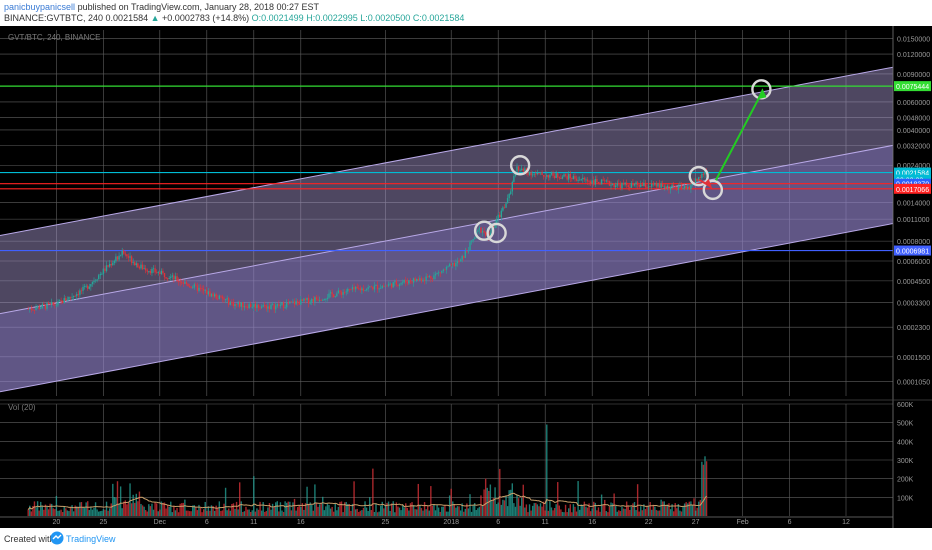 This screenshot has width=932, height=550. I want to click on y-tick-label: 0.0004500, so click(913, 282).